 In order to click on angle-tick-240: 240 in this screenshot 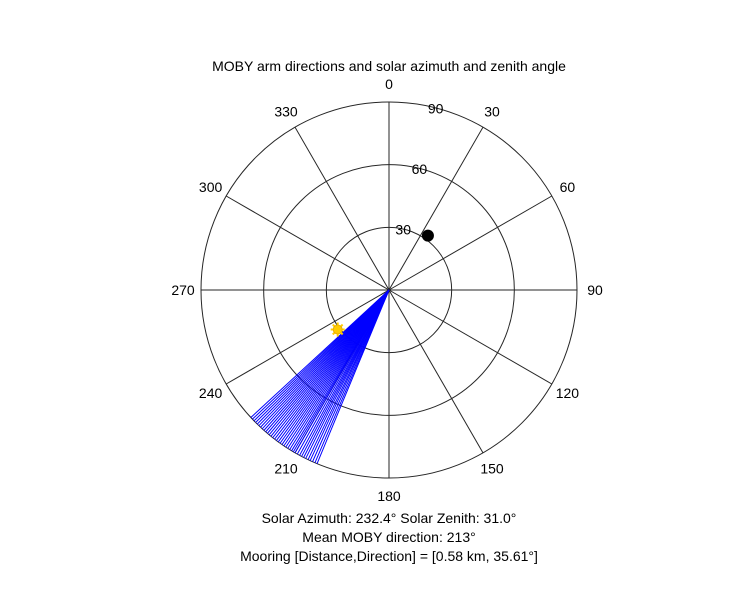, I will do `click(211, 393)`.